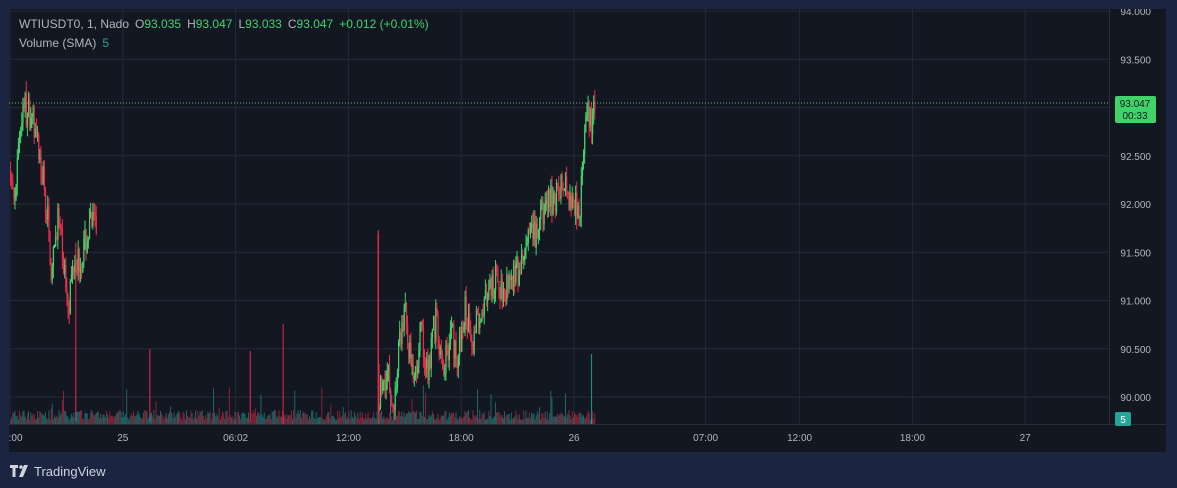 The width and height of the screenshot is (1177, 488). I want to click on time-tick-label: 12:00, so click(348, 438).